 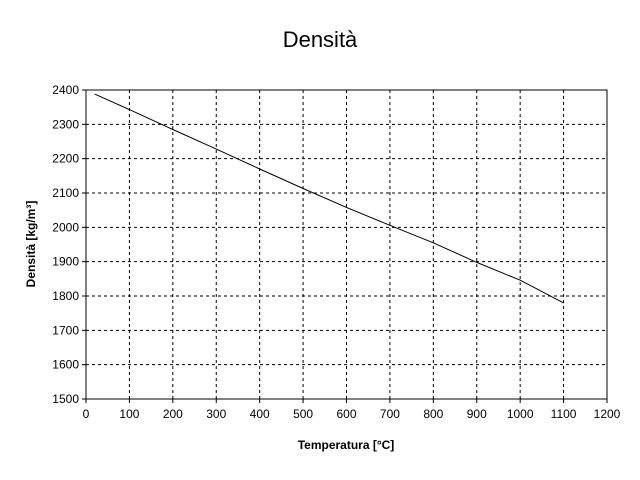 What do you see at coordinates (65, 262) in the screenshot?
I see `y-tick-label: 1900` at bounding box center [65, 262].